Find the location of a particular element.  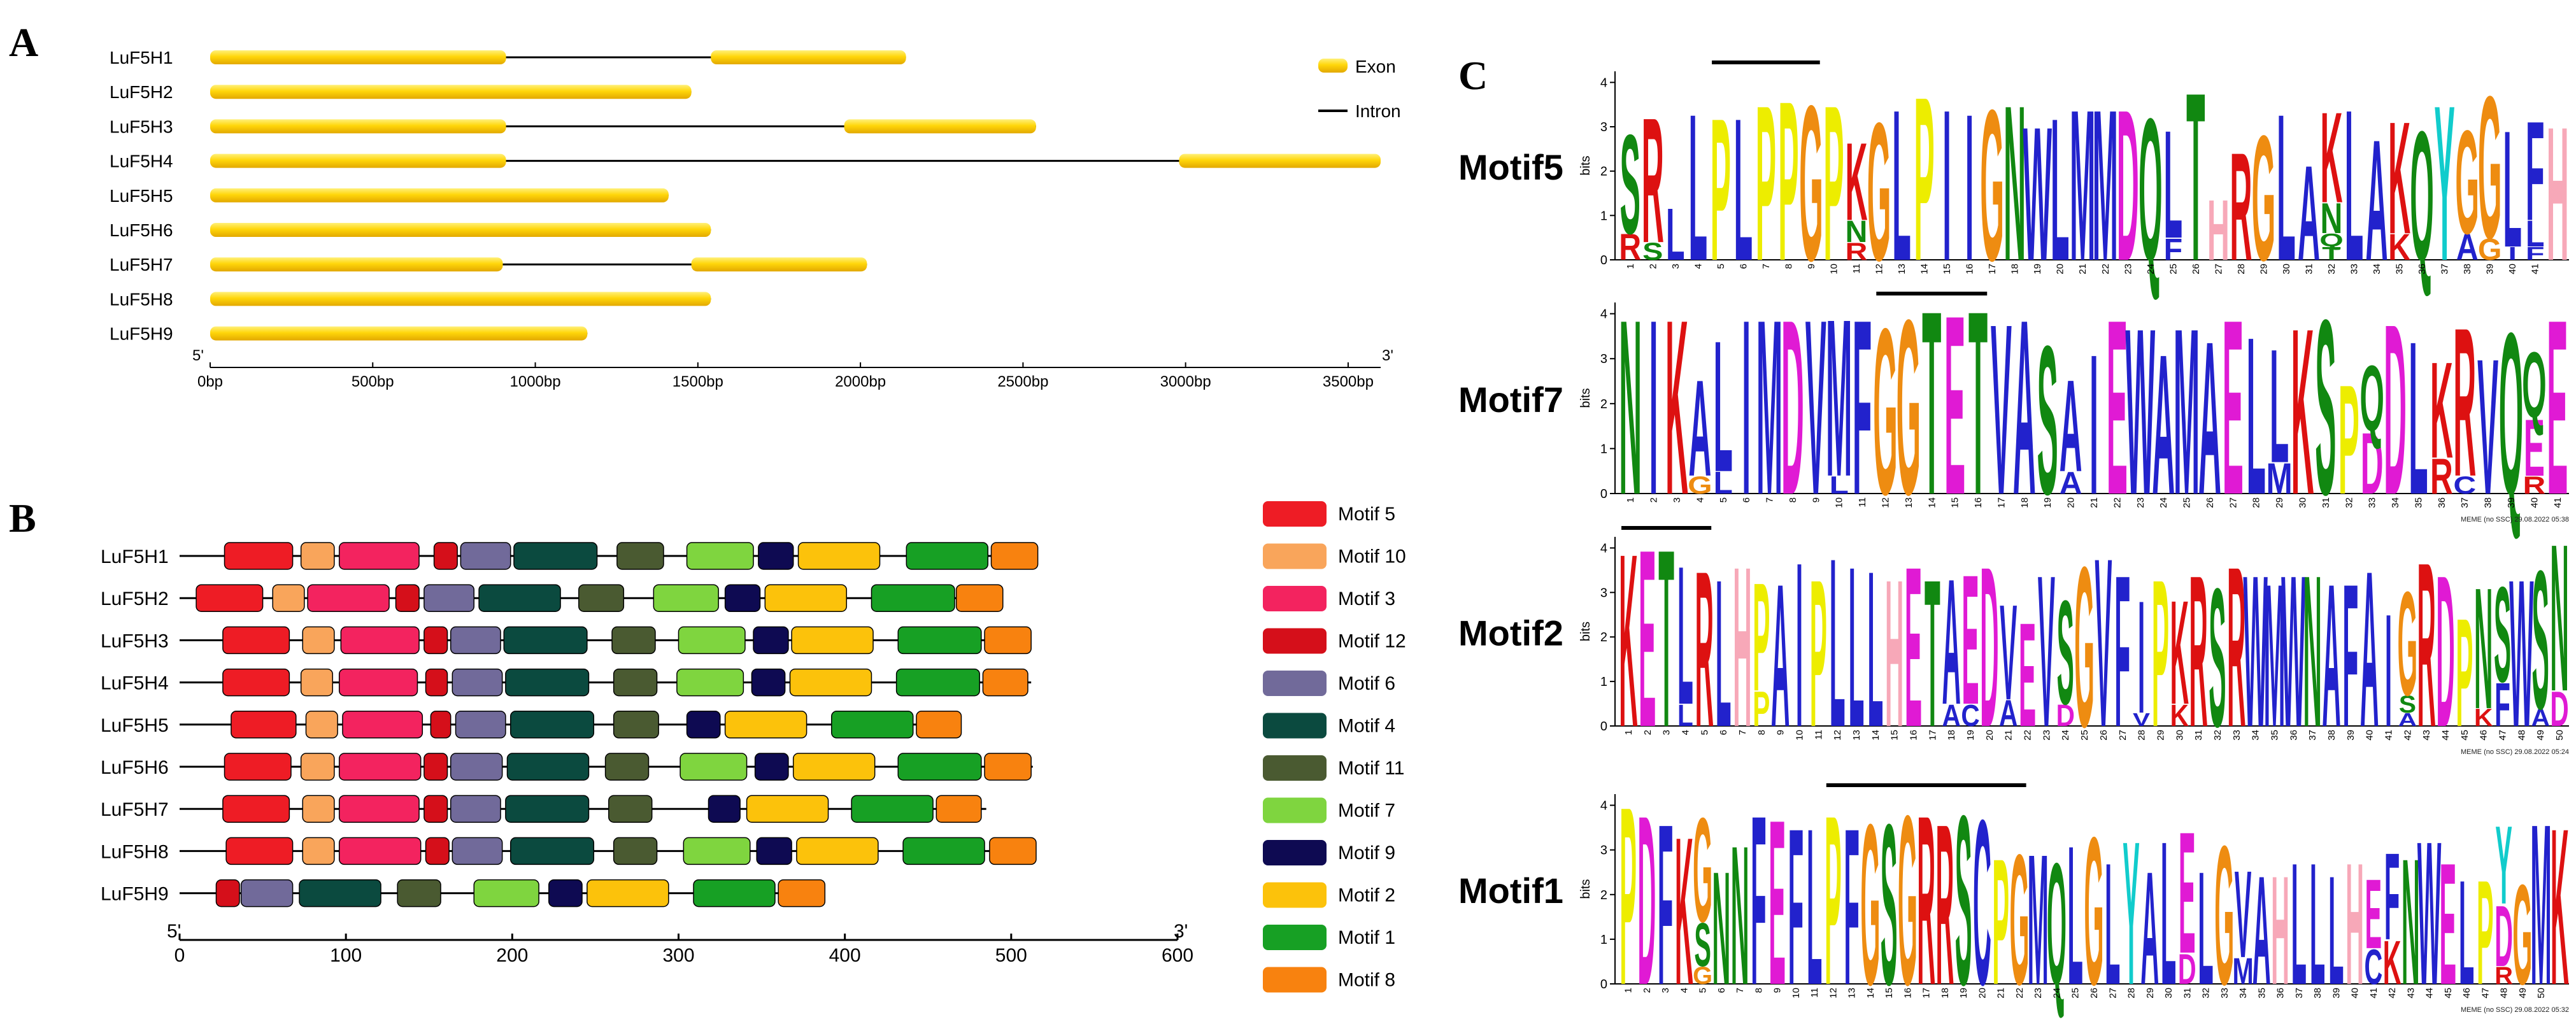

logo-position-label: 27 is located at coordinates (2112, 993).